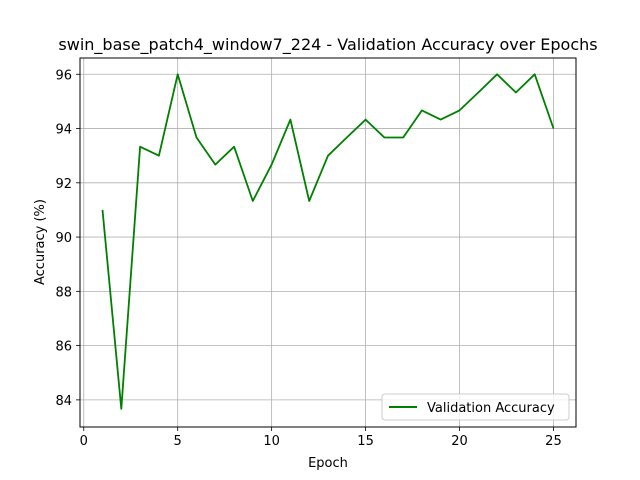  I want to click on y-tick-label: 96, so click(63, 75).